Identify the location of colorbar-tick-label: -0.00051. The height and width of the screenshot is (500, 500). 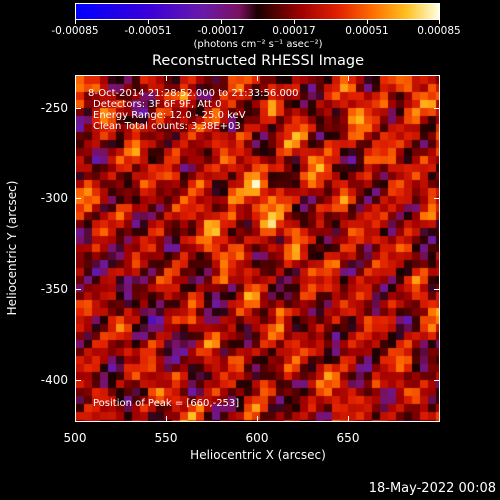
(148, 31).